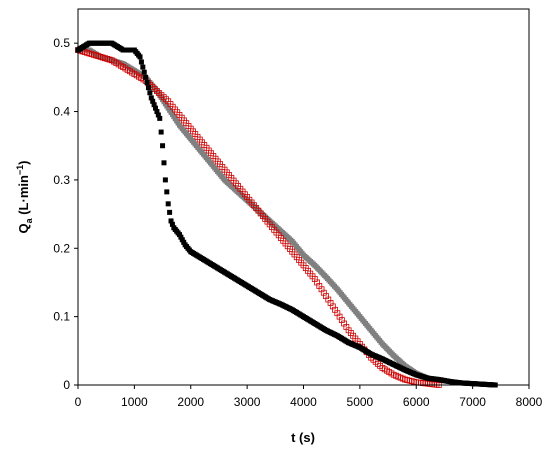 The height and width of the screenshot is (451, 550). I want to click on y-tick-label: 0.3, so click(61, 180).